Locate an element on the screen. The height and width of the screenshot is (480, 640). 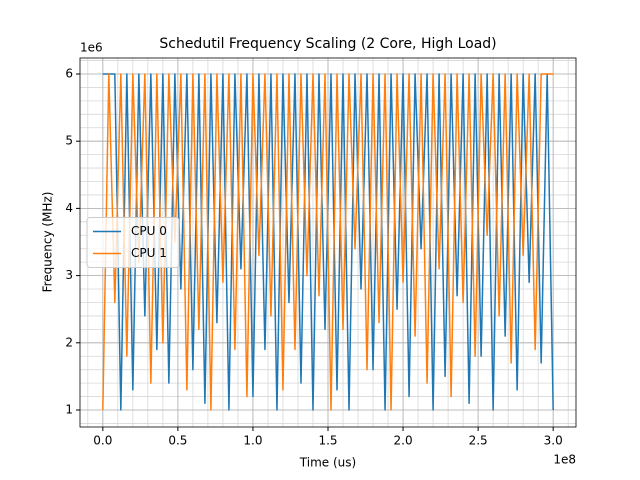
x-tick-label: 2.5 is located at coordinates (478, 441).